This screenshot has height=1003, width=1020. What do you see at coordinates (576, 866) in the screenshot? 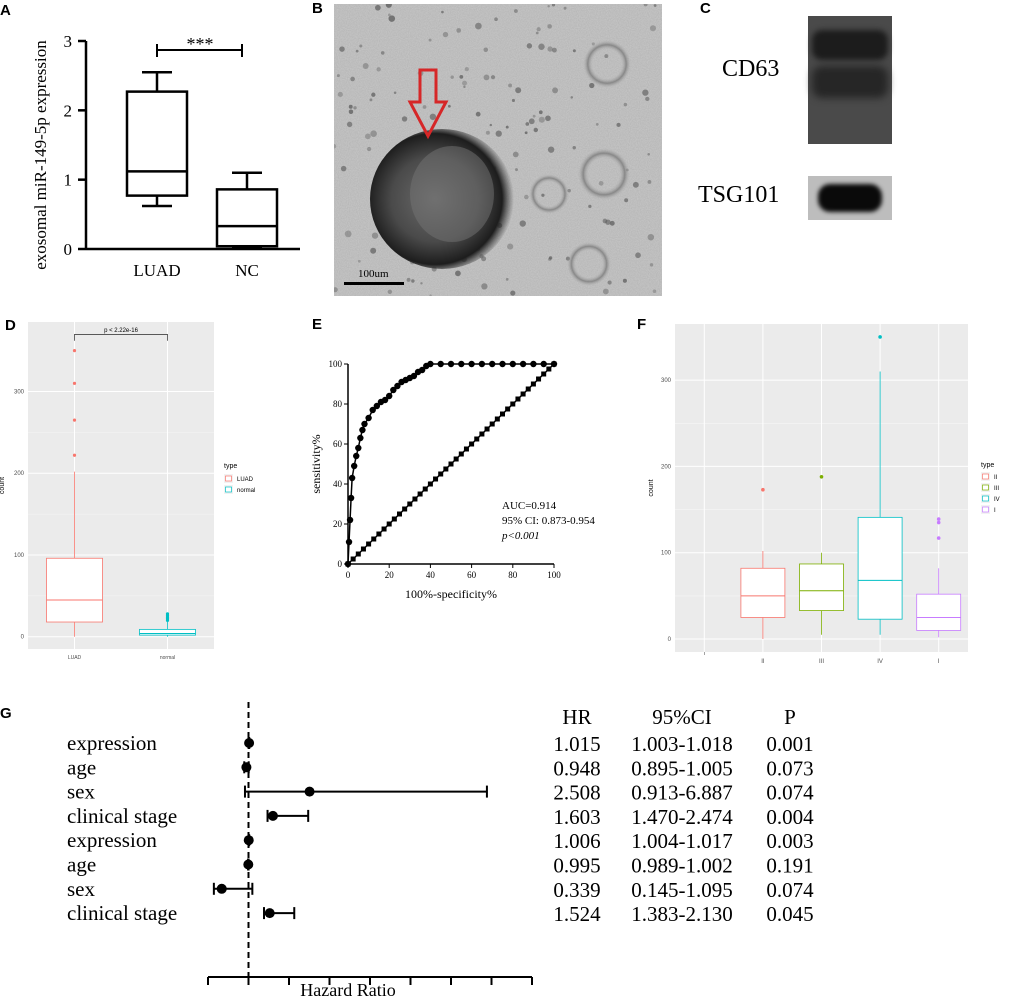
I see `hr-value: 0.995` at bounding box center [576, 866].